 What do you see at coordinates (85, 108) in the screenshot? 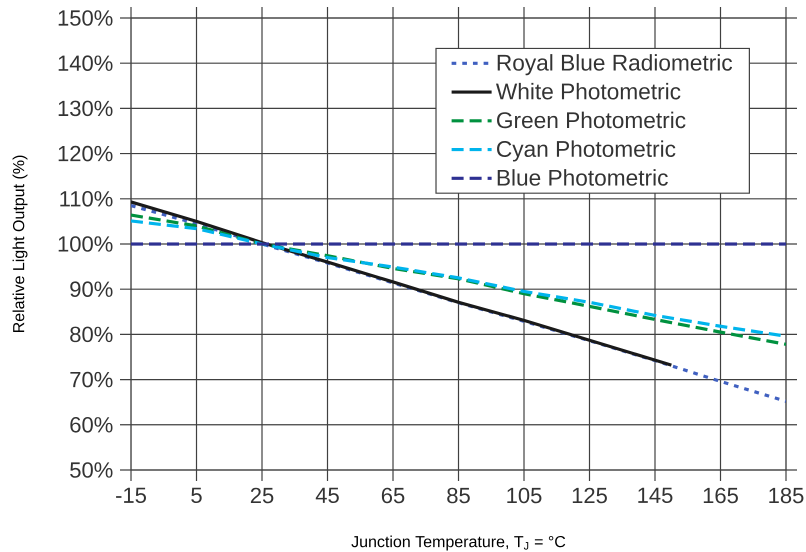
I see `y-tick-label: 130%` at bounding box center [85, 108].